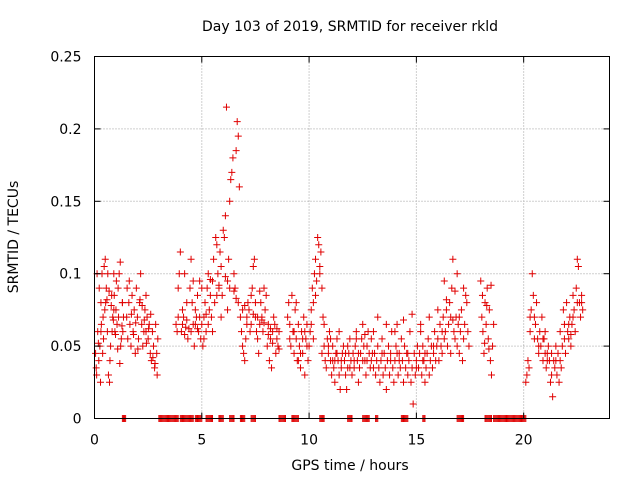 The width and height of the screenshot is (640, 480). What do you see at coordinates (14, 237) in the screenshot?
I see `y-axis-label: SRMTID / TECUs` at bounding box center [14, 237].